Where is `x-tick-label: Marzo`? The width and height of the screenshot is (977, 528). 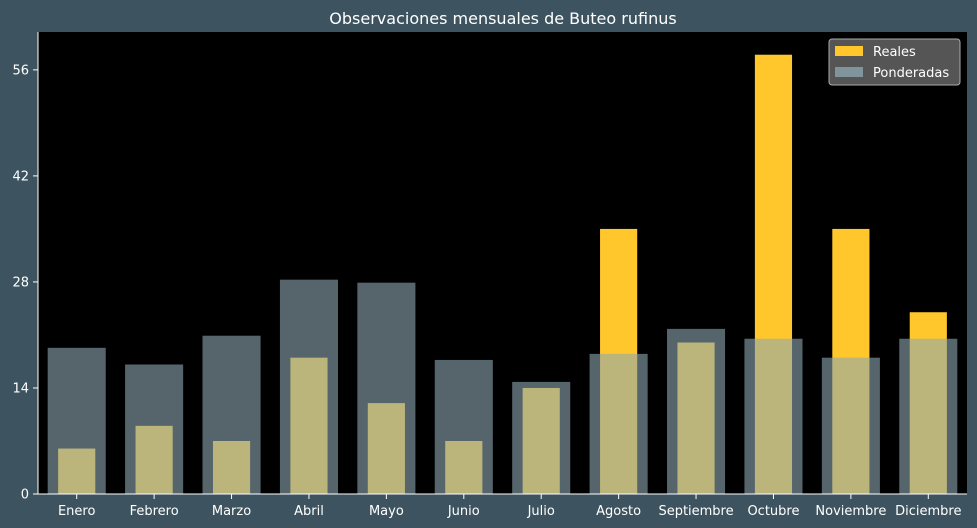
x-tick-label: Marzo is located at coordinates (231, 511).